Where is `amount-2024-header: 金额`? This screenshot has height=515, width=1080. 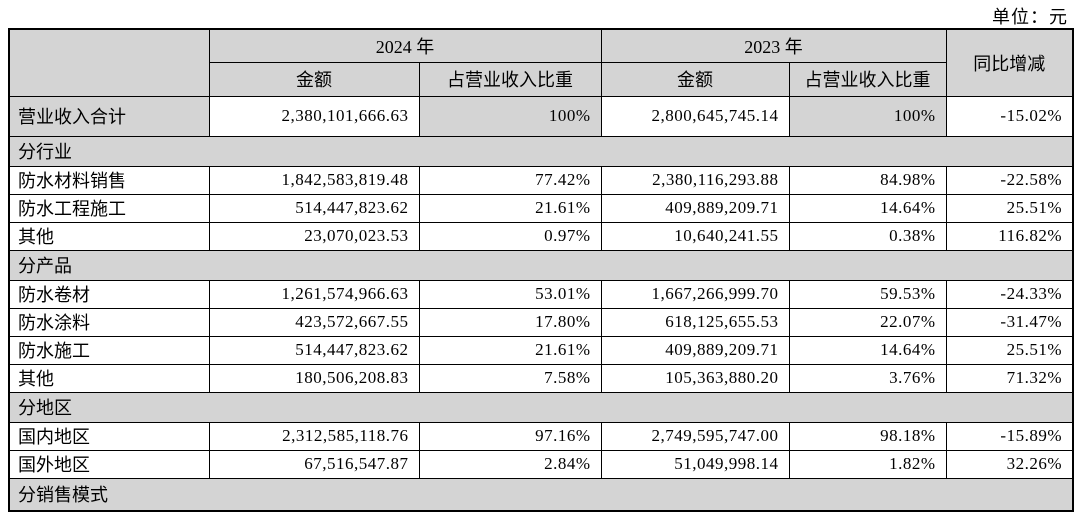
amount-2024-header: 金额 is located at coordinates (314, 79).